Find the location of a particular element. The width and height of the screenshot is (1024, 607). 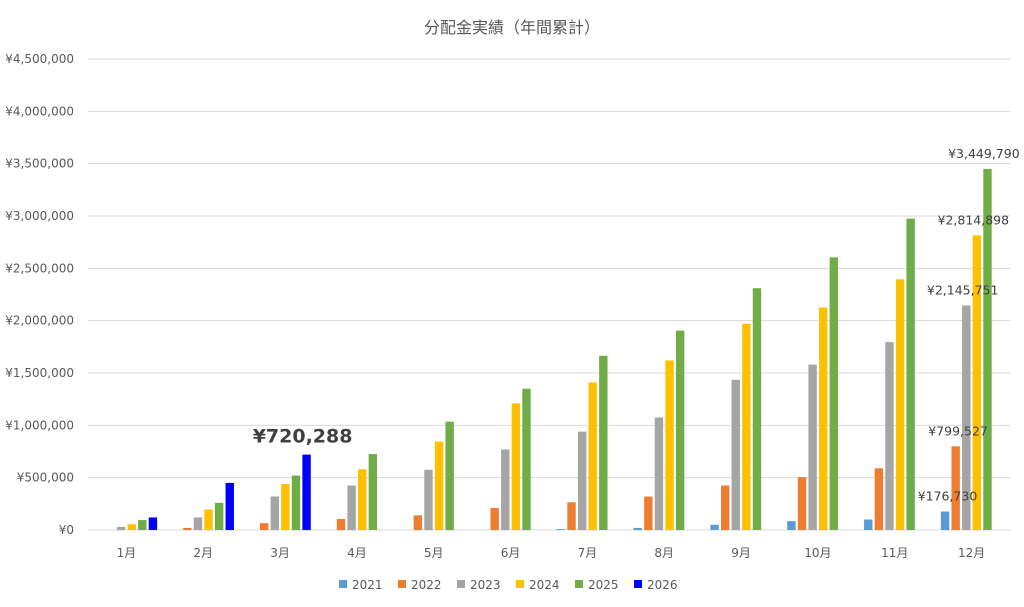

legend-label: 2024 is located at coordinates (544, 585).